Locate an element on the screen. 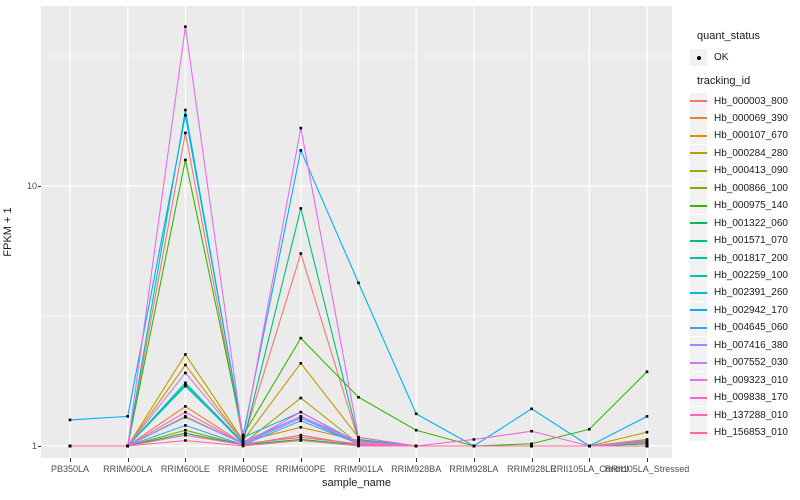 The height and width of the screenshot is (500, 800). legend-item-label: Hb_002259_100 is located at coordinates (751, 275).